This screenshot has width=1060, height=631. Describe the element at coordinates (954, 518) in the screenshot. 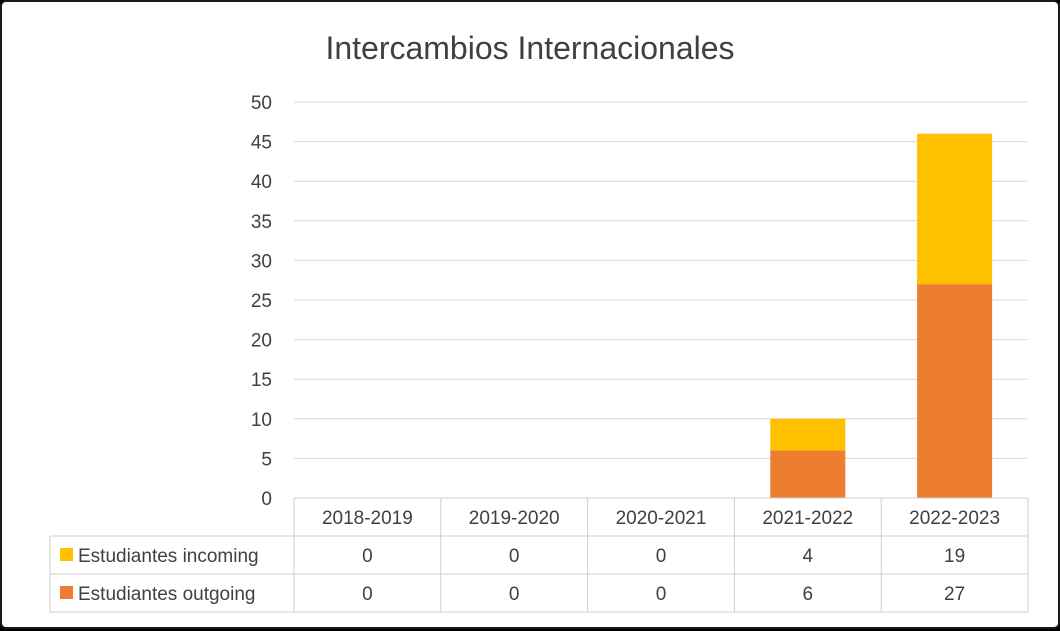

I see `category-label: 2022-2023` at that location.